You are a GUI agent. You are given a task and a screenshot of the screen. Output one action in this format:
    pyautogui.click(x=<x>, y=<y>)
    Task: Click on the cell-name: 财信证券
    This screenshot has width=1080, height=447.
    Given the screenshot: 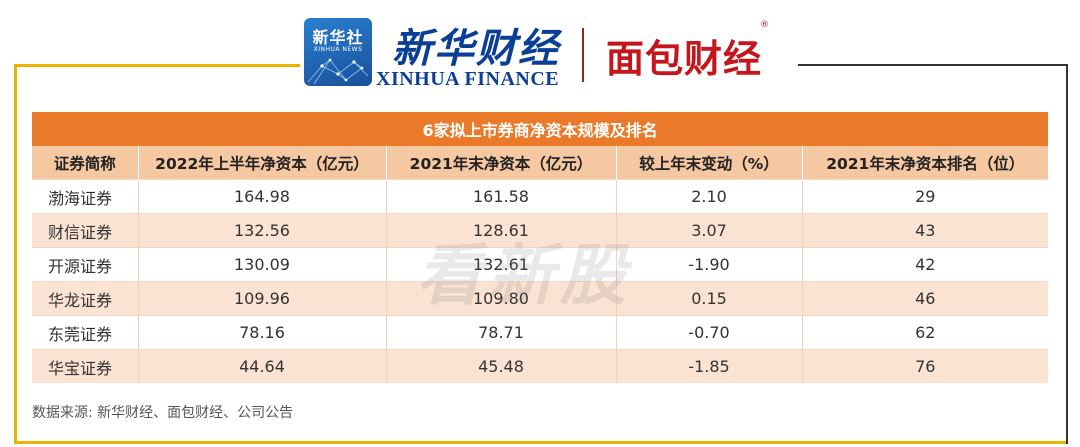 What is the action you would take?
    pyautogui.click(x=85, y=230)
    